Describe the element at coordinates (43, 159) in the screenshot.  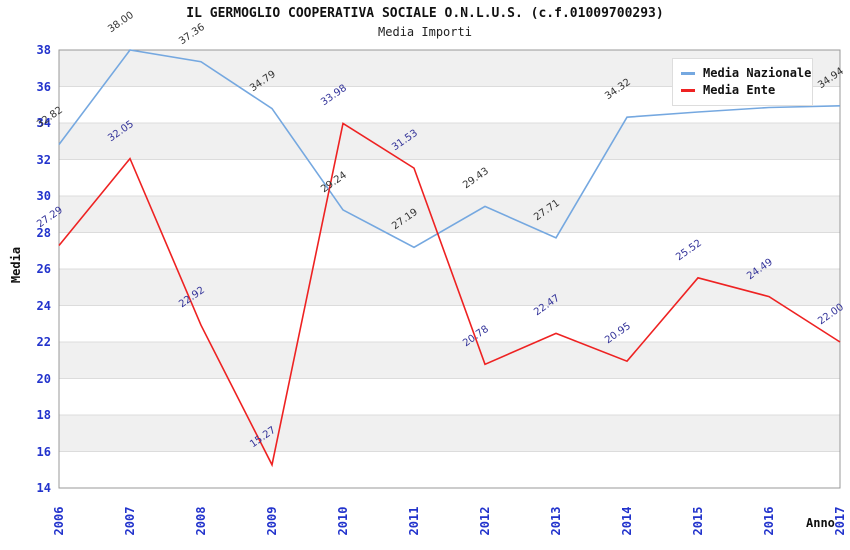
I see `y-tick-label: 32` at that location.